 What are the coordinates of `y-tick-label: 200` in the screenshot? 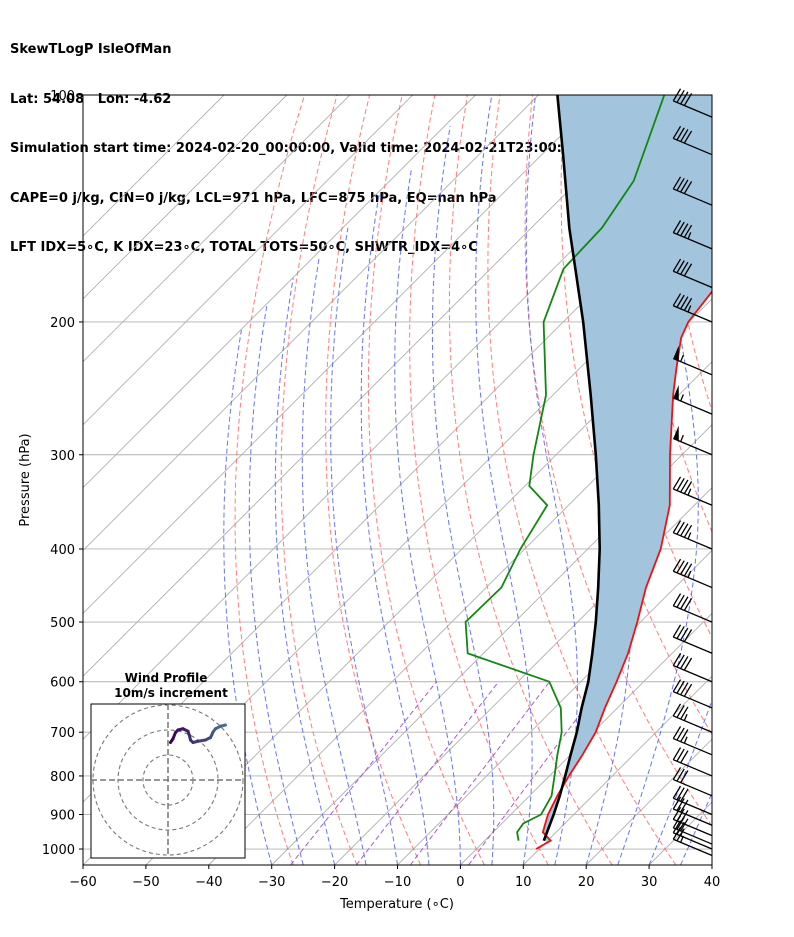 It's located at (62, 323).